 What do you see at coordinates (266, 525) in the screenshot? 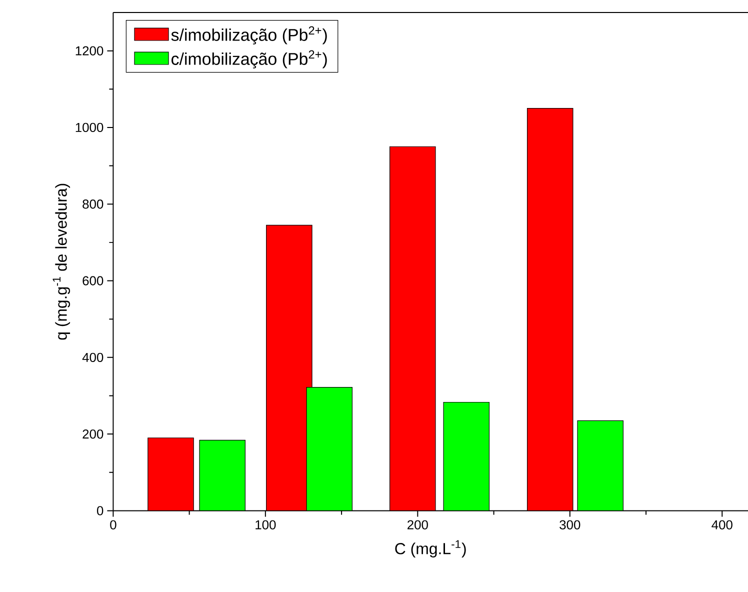
I see `x-tick-label: 100` at bounding box center [266, 525].